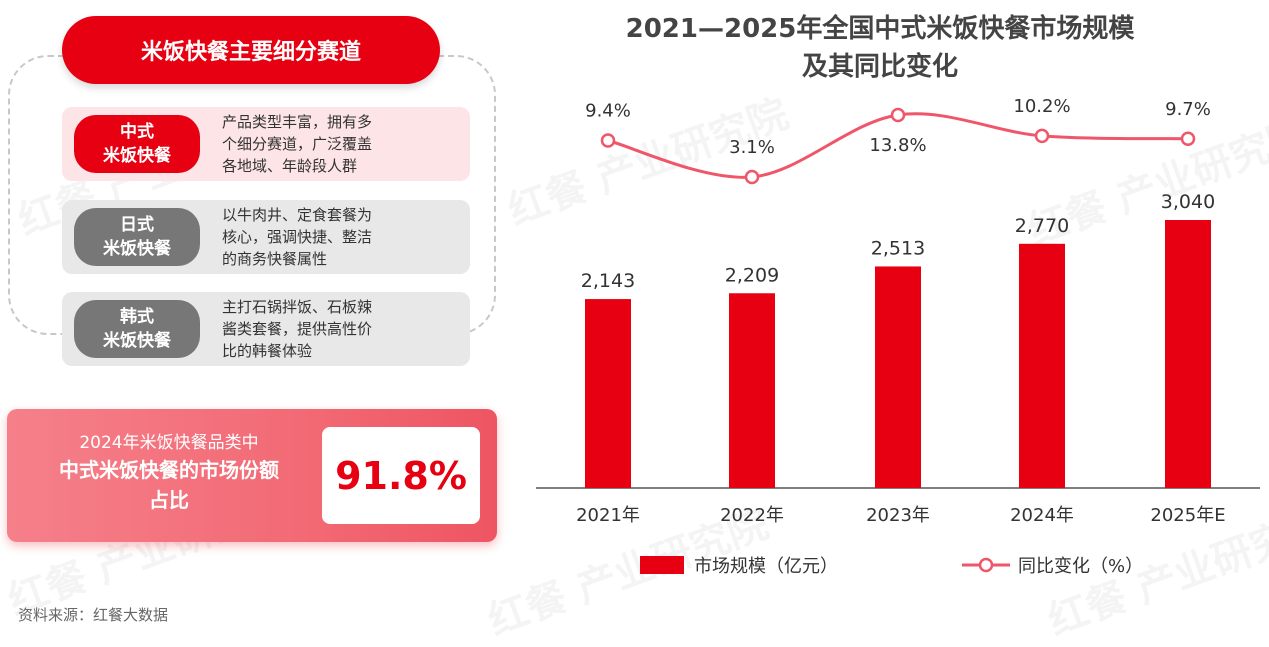 The width and height of the screenshot is (1269, 647). I want to click on segments-title: 米饭快餐主要细分赛道, so click(251, 50).